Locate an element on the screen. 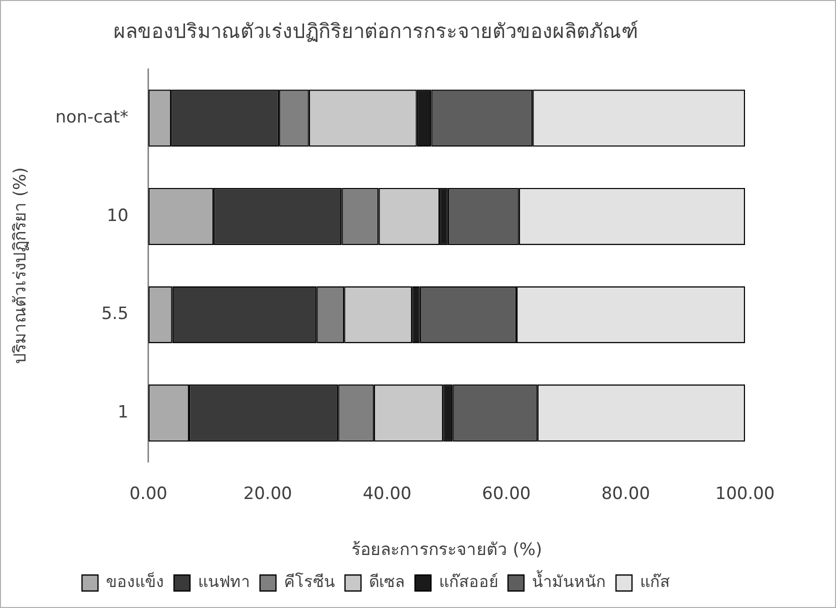 The width and height of the screenshot is (836, 608). y-tick-label: 5.5 is located at coordinates (114, 314).